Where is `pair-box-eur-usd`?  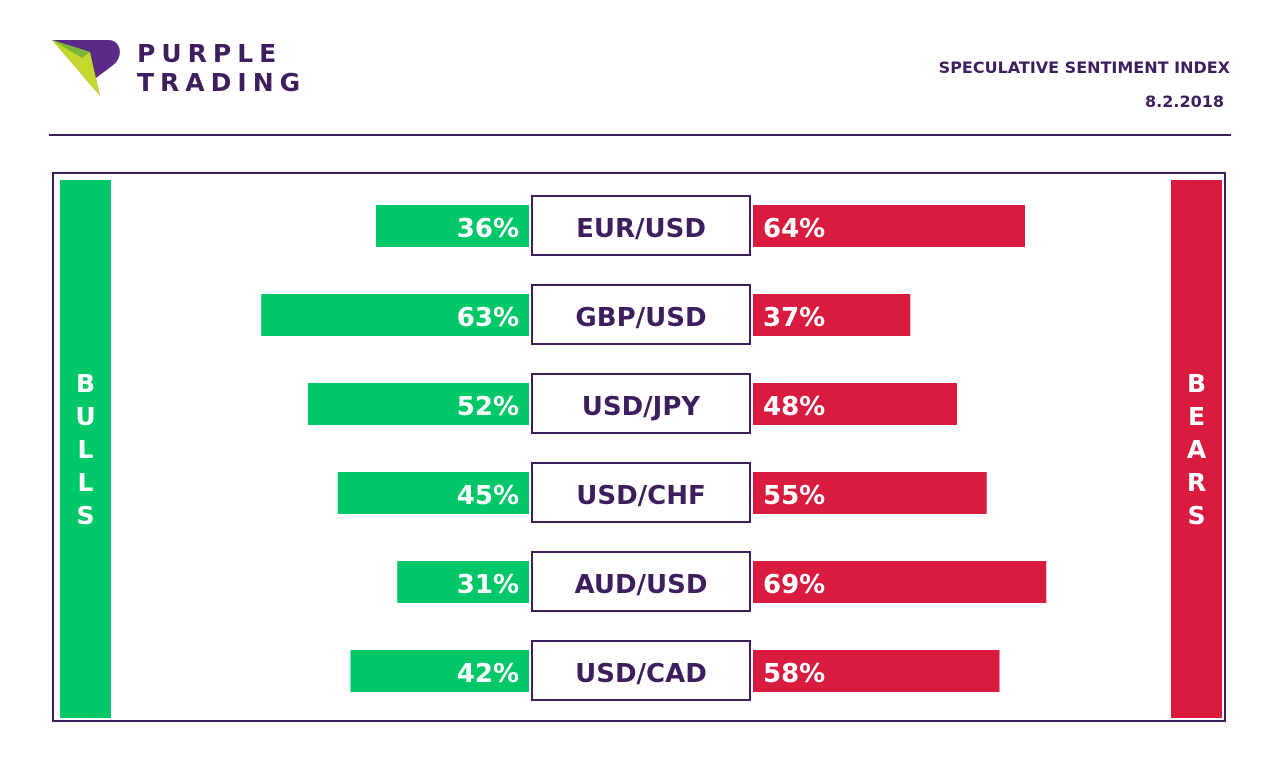 pair-box-eur-usd is located at coordinates (641, 225).